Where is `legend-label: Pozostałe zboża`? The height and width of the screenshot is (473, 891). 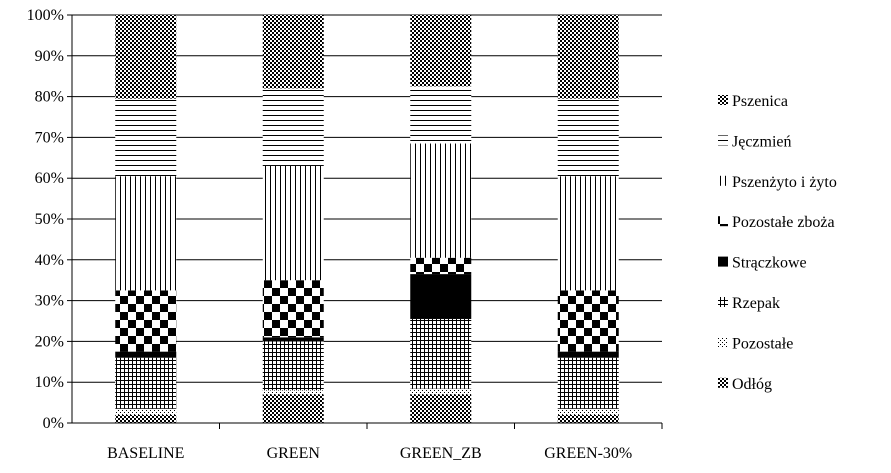
legend-label: Pozostałe zboża is located at coordinates (783, 222).